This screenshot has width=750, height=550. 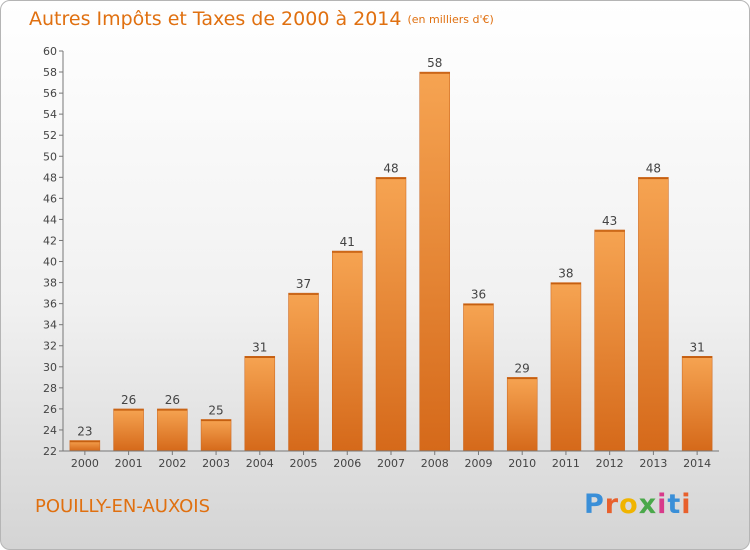 I want to click on title-unit: (en milliers d'€), so click(x=450, y=19).